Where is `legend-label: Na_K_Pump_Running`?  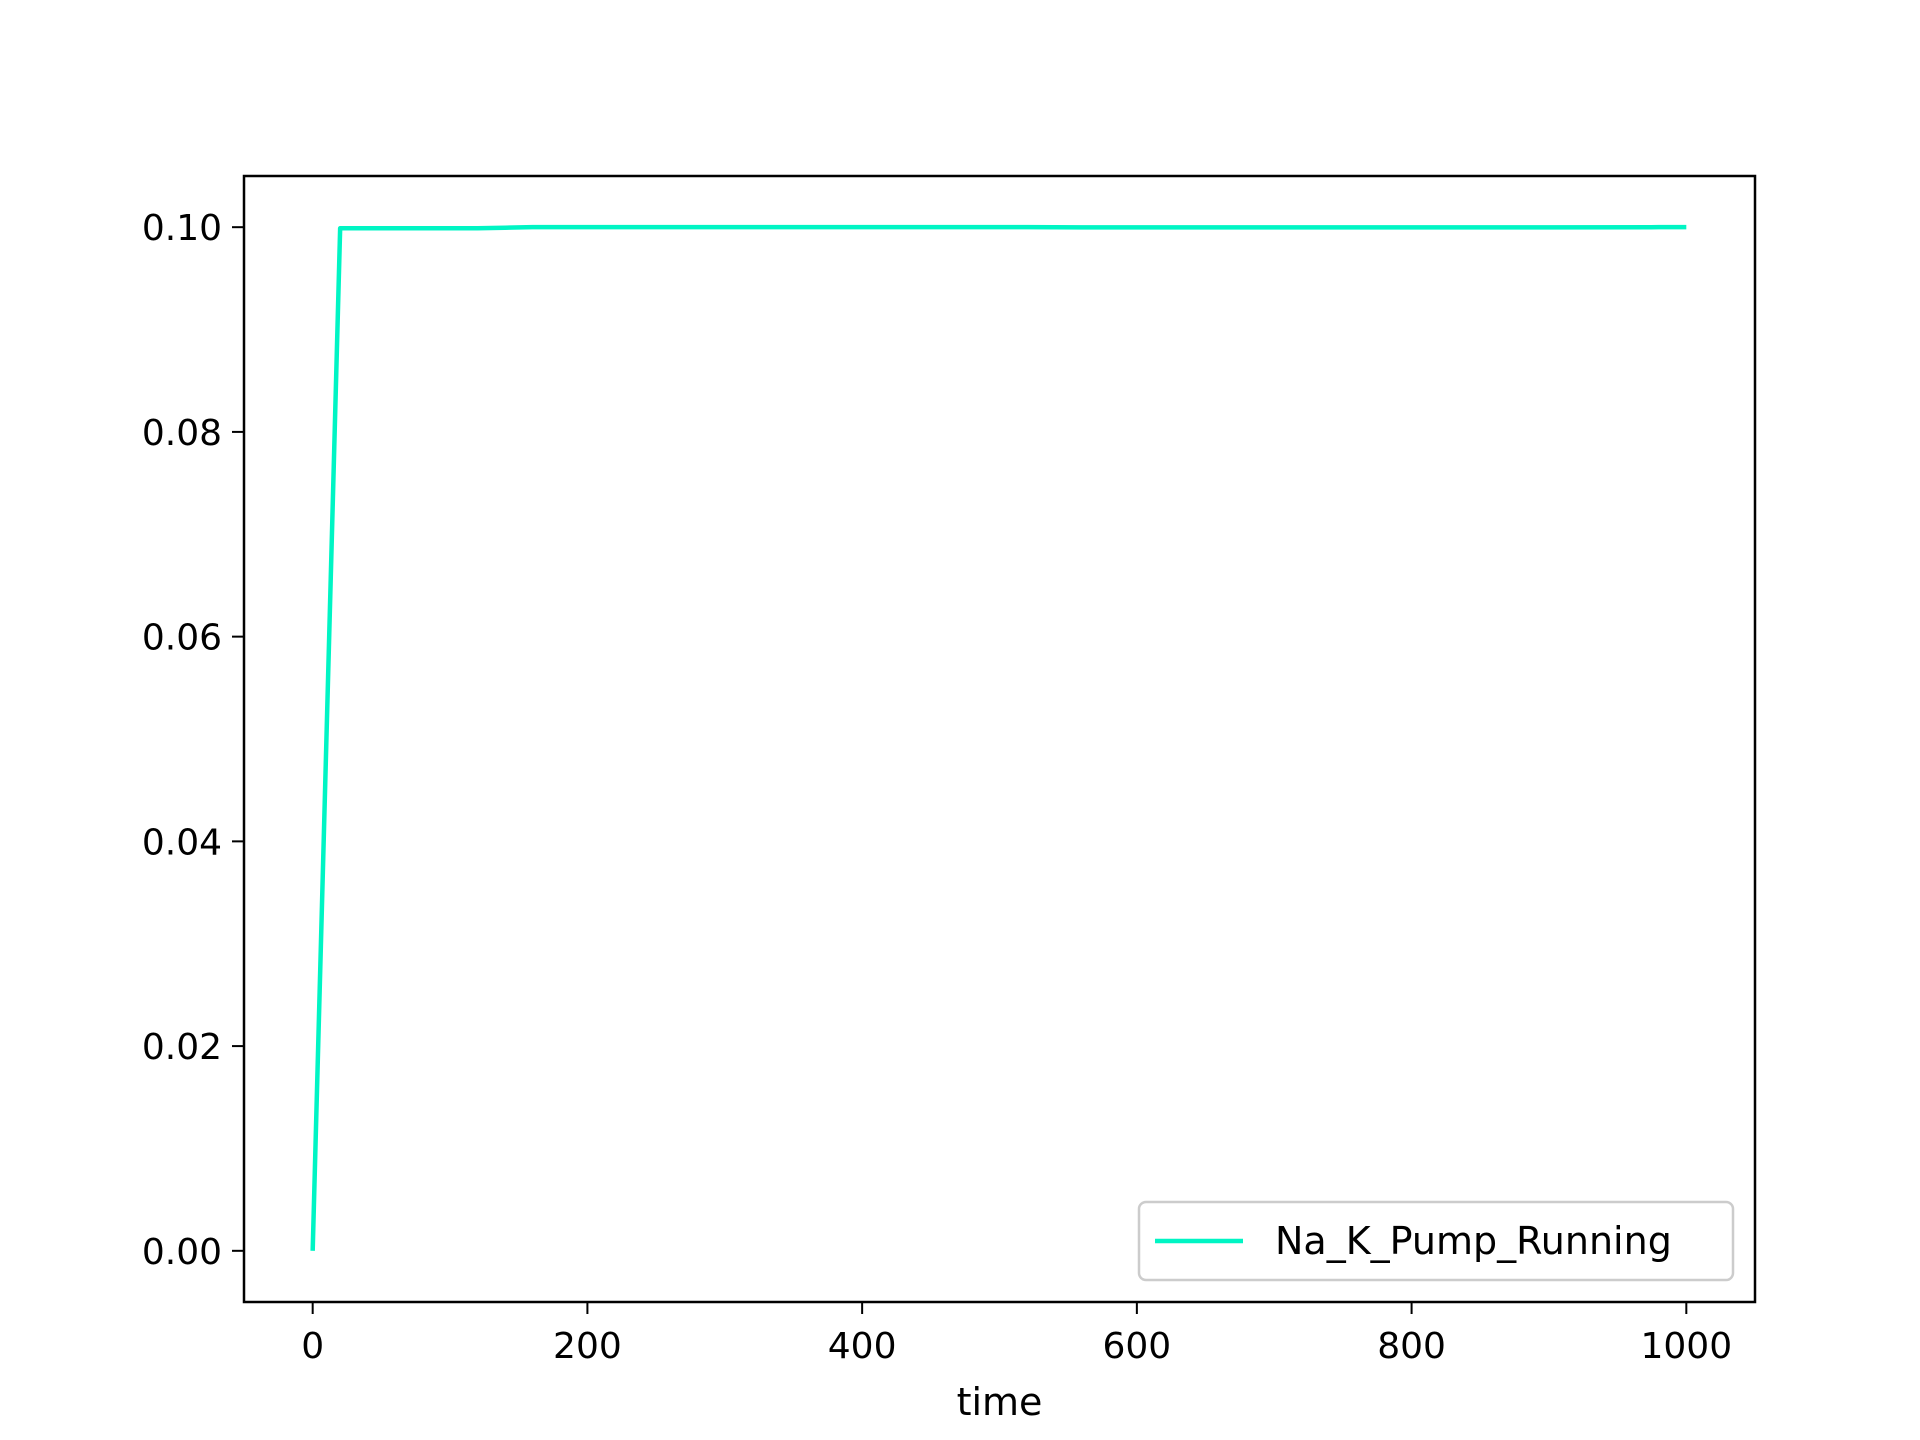 legend-label: Na_K_Pump_Running is located at coordinates (1473, 1241).